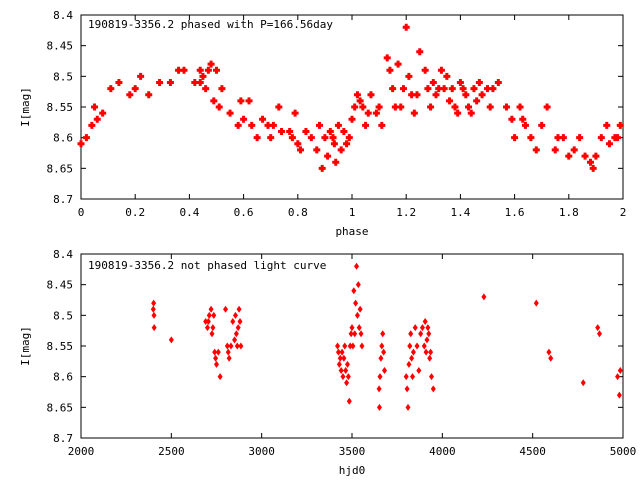 Image resolution: width=640 pixels, height=480 pixels. What do you see at coordinates (532, 451) in the screenshot?
I see `x-tick-label: 4500` at bounding box center [532, 451].